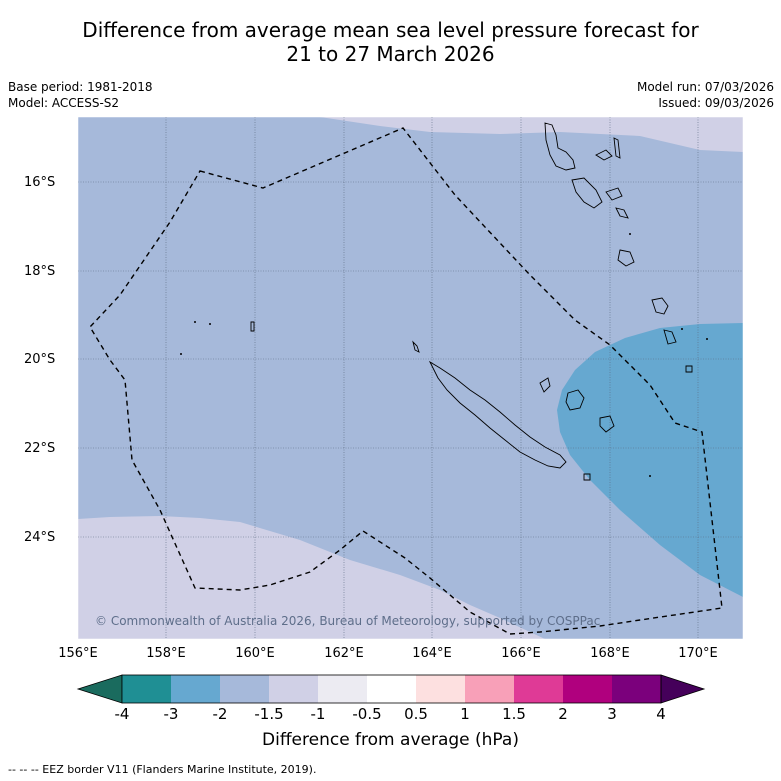  What do you see at coordinates (716, 103) in the screenshot?
I see `issued-date: Issued: 09/03/2026` at bounding box center [716, 103].